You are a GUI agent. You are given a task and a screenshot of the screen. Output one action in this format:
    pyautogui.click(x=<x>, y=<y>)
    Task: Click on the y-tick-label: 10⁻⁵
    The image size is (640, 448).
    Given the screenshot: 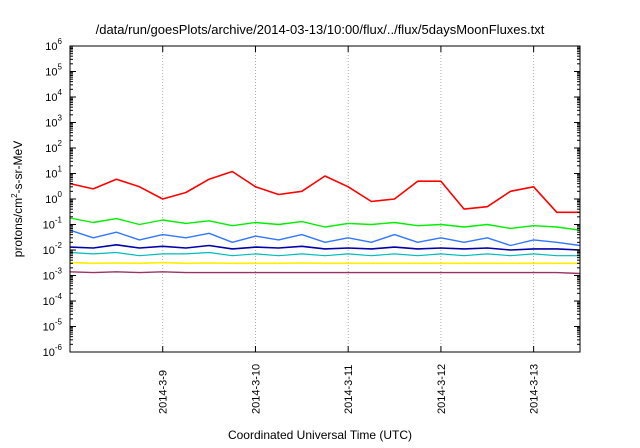 What is the action you would take?
    pyautogui.click(x=53, y=326)
    